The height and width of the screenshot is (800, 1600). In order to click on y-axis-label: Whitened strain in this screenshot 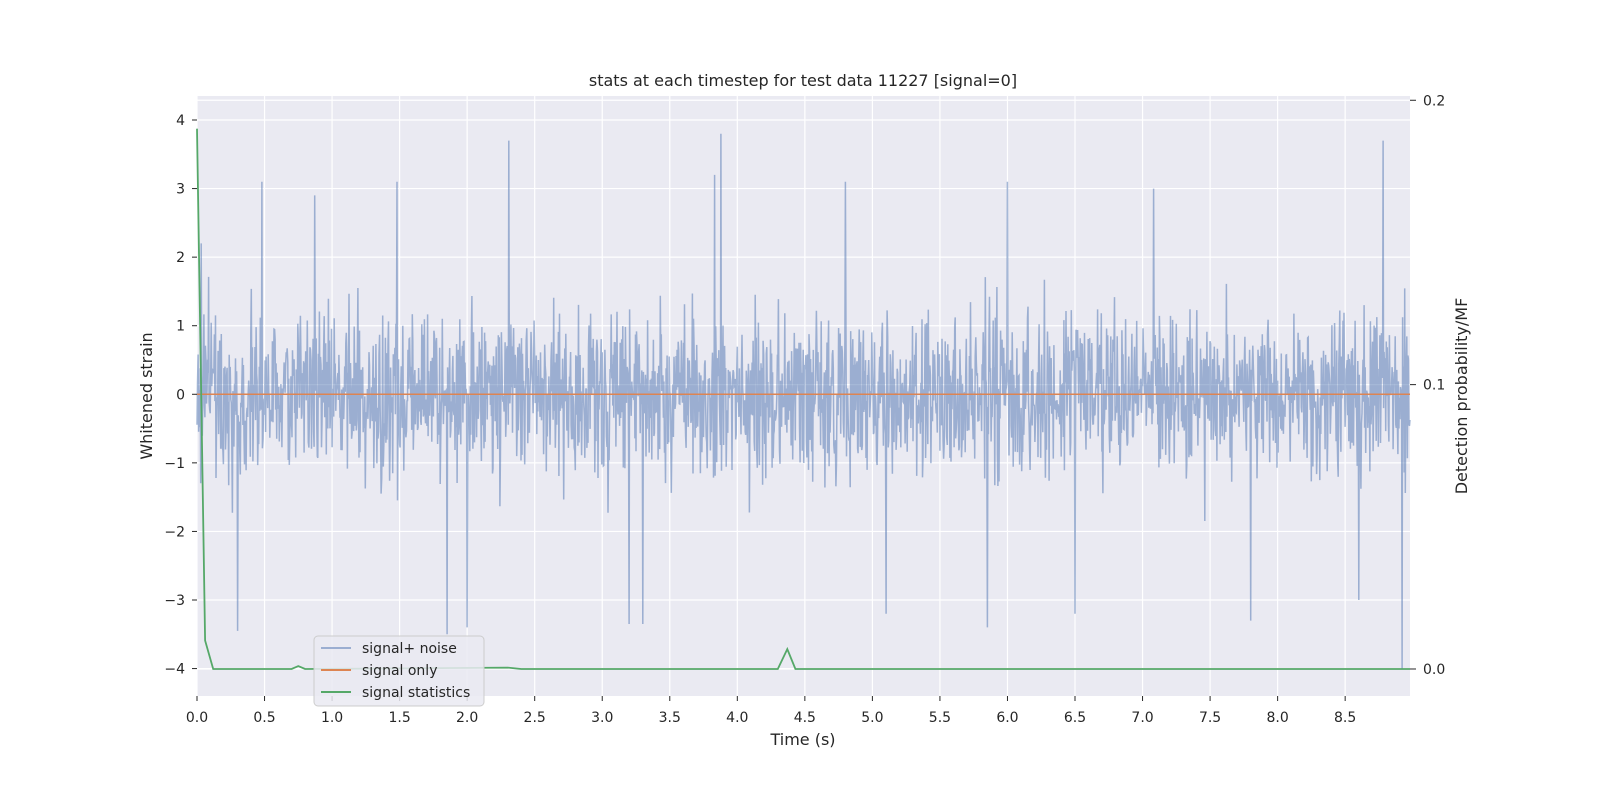, I will do `click(146, 395)`.